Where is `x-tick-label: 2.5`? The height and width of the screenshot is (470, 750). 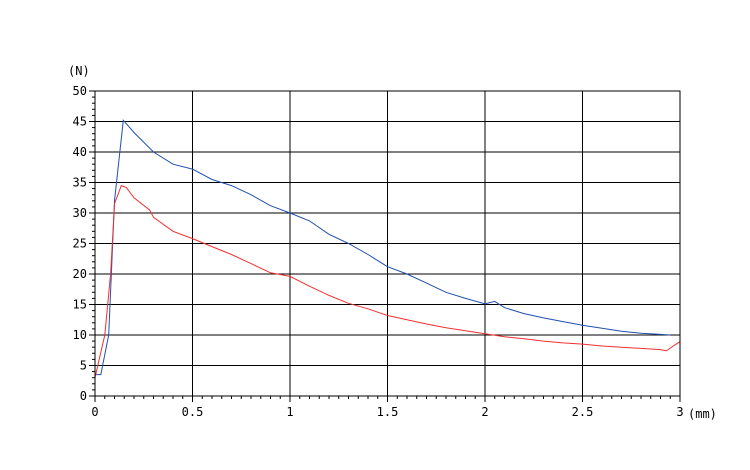 x-tick-label: 2.5 is located at coordinates (583, 412).